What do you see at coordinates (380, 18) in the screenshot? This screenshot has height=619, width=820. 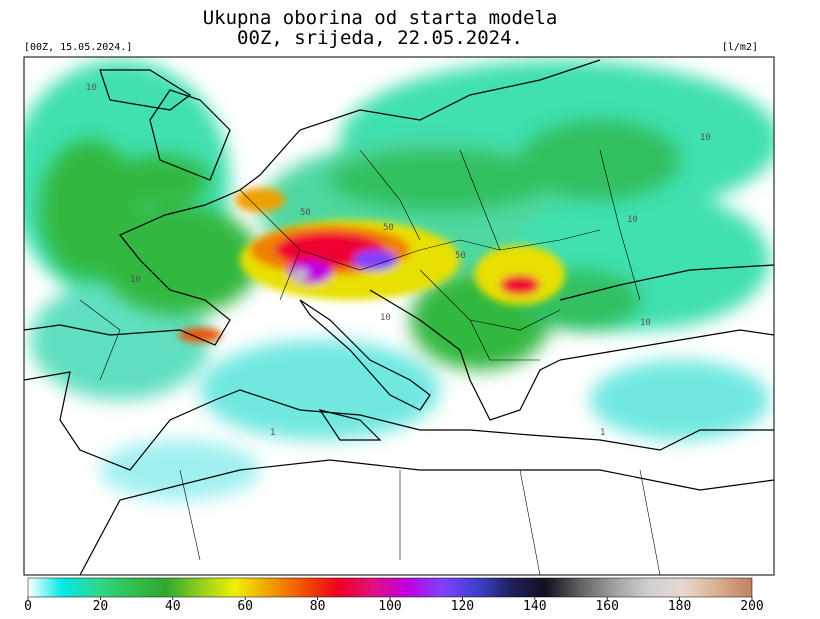 I see `title: Ukupna oborina od starta modela` at bounding box center [380, 18].